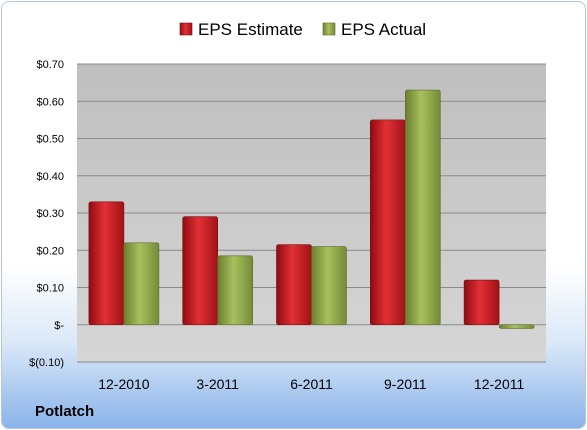 The width and height of the screenshot is (587, 430). What do you see at coordinates (50, 140) in the screenshot?
I see `y-tick-label: $0.50` at bounding box center [50, 140].